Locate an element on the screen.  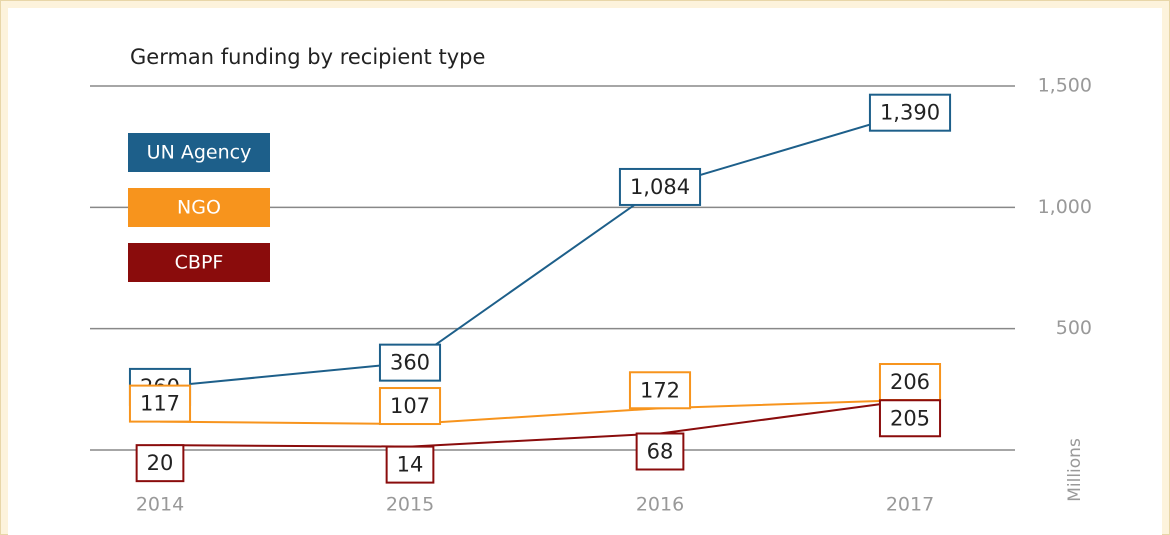
y-tick-label: 1,000 is located at coordinates (1065, 207).